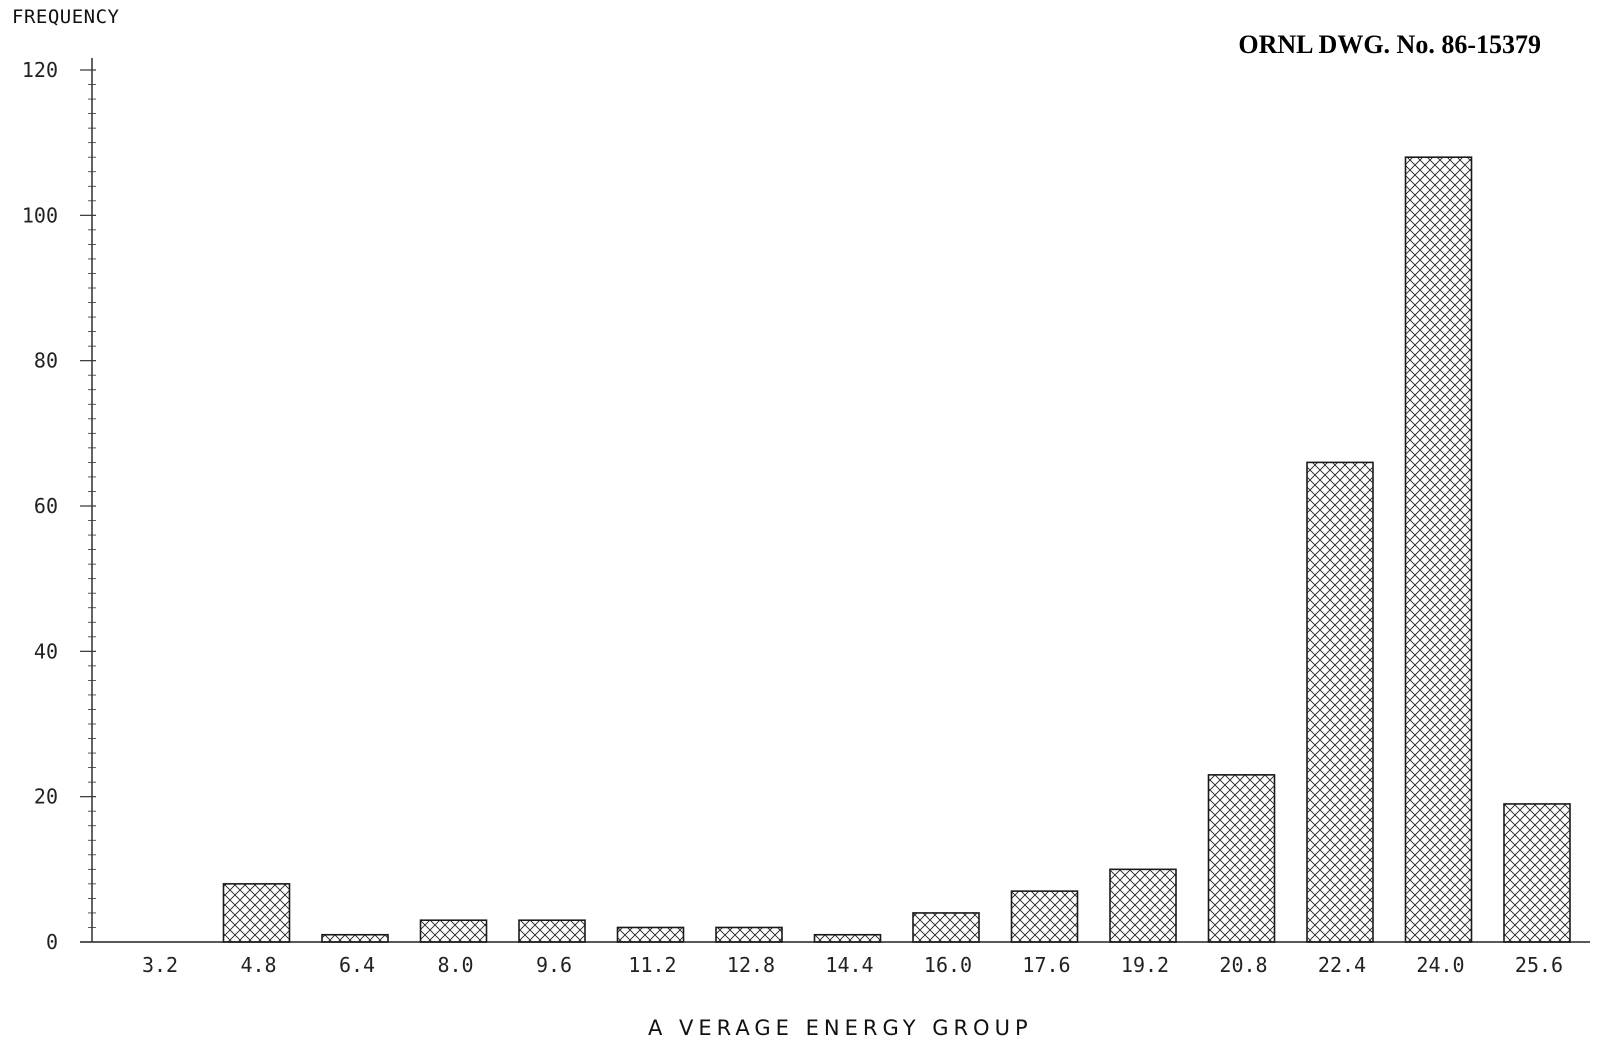  I want to click on x-tick-label: 8.0, so click(455, 965).